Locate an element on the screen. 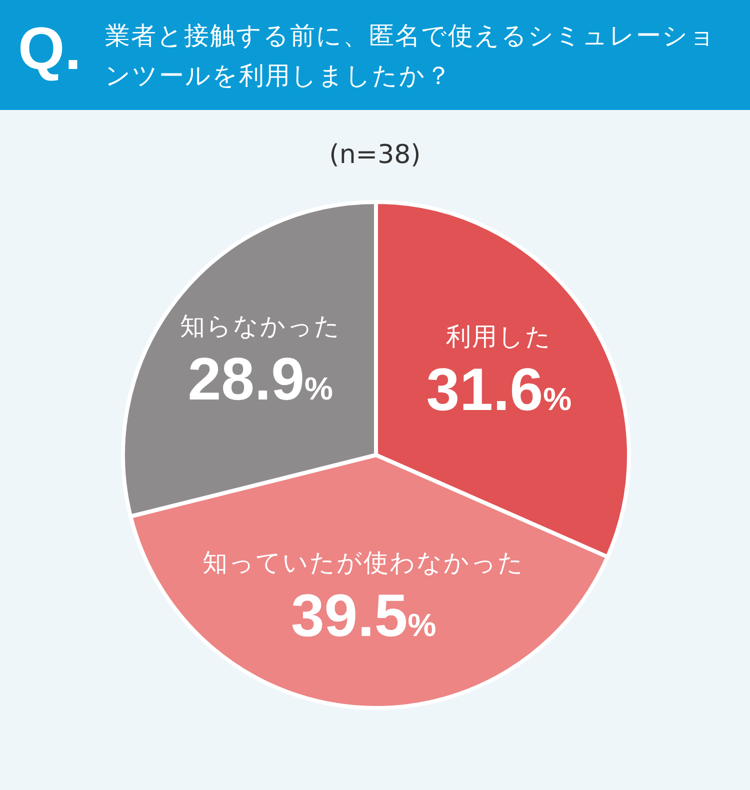 This screenshot has width=750, height=790. chart-subtitle: (n=38) is located at coordinates (375, 155).